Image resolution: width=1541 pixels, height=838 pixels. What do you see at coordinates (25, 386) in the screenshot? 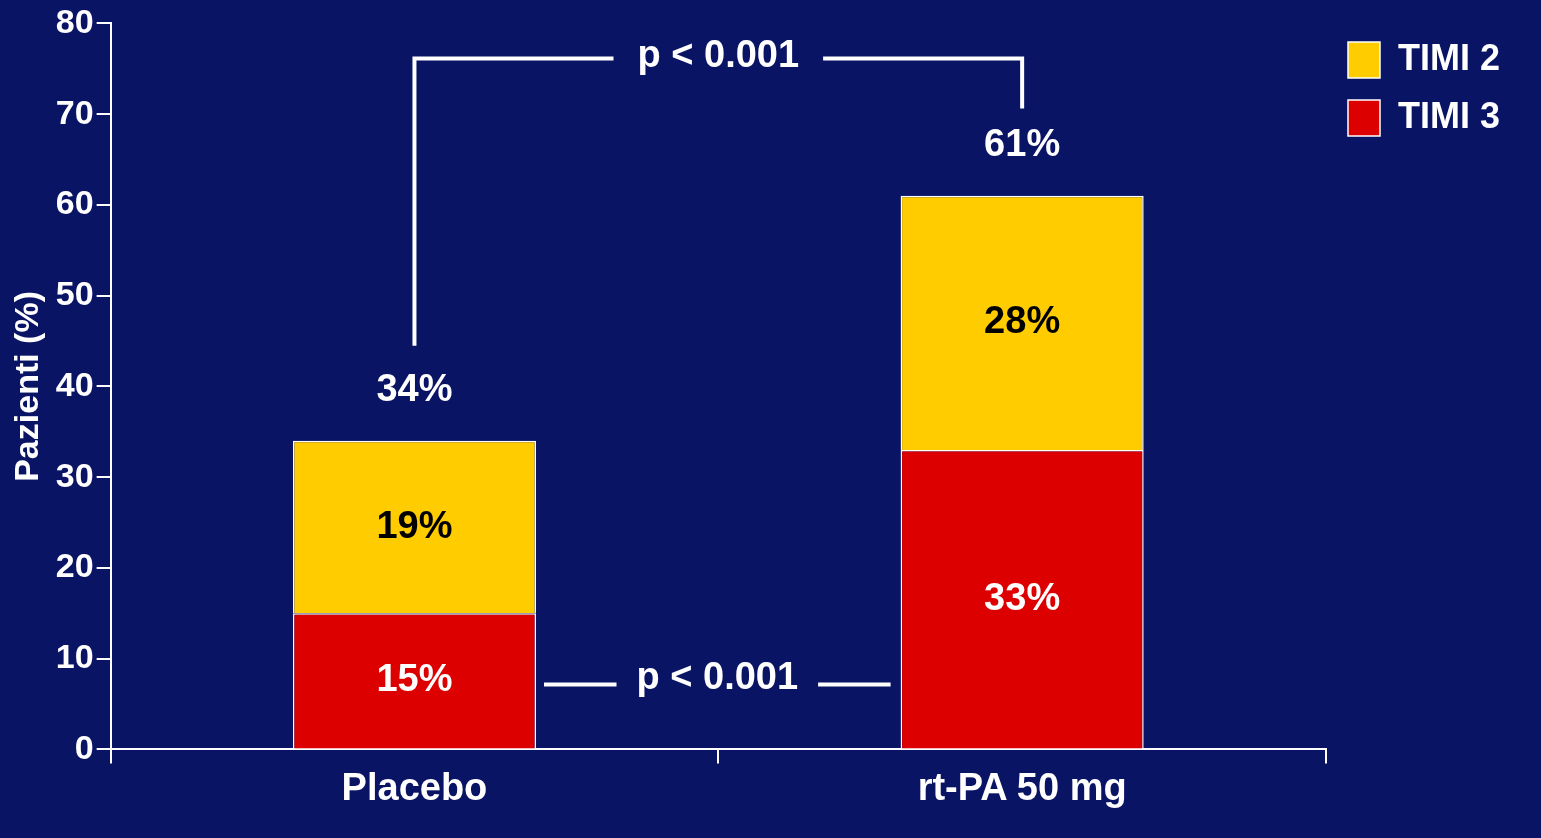
I see `y-axis-title: Pazienti (%)` at bounding box center [25, 386].